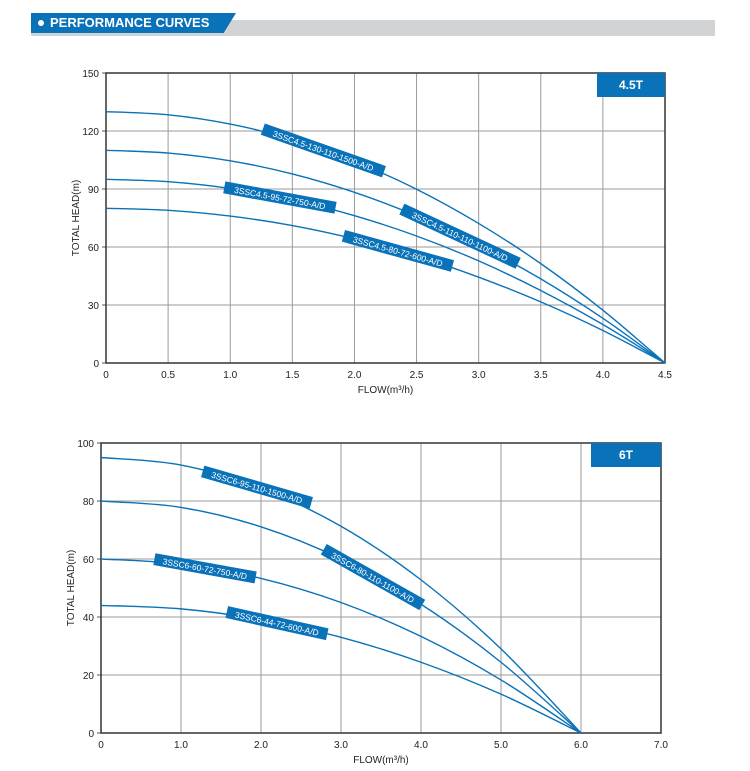 This screenshot has width=750, height=771. What do you see at coordinates (94, 306) in the screenshot?
I see `y-tick-label: 30` at bounding box center [94, 306].